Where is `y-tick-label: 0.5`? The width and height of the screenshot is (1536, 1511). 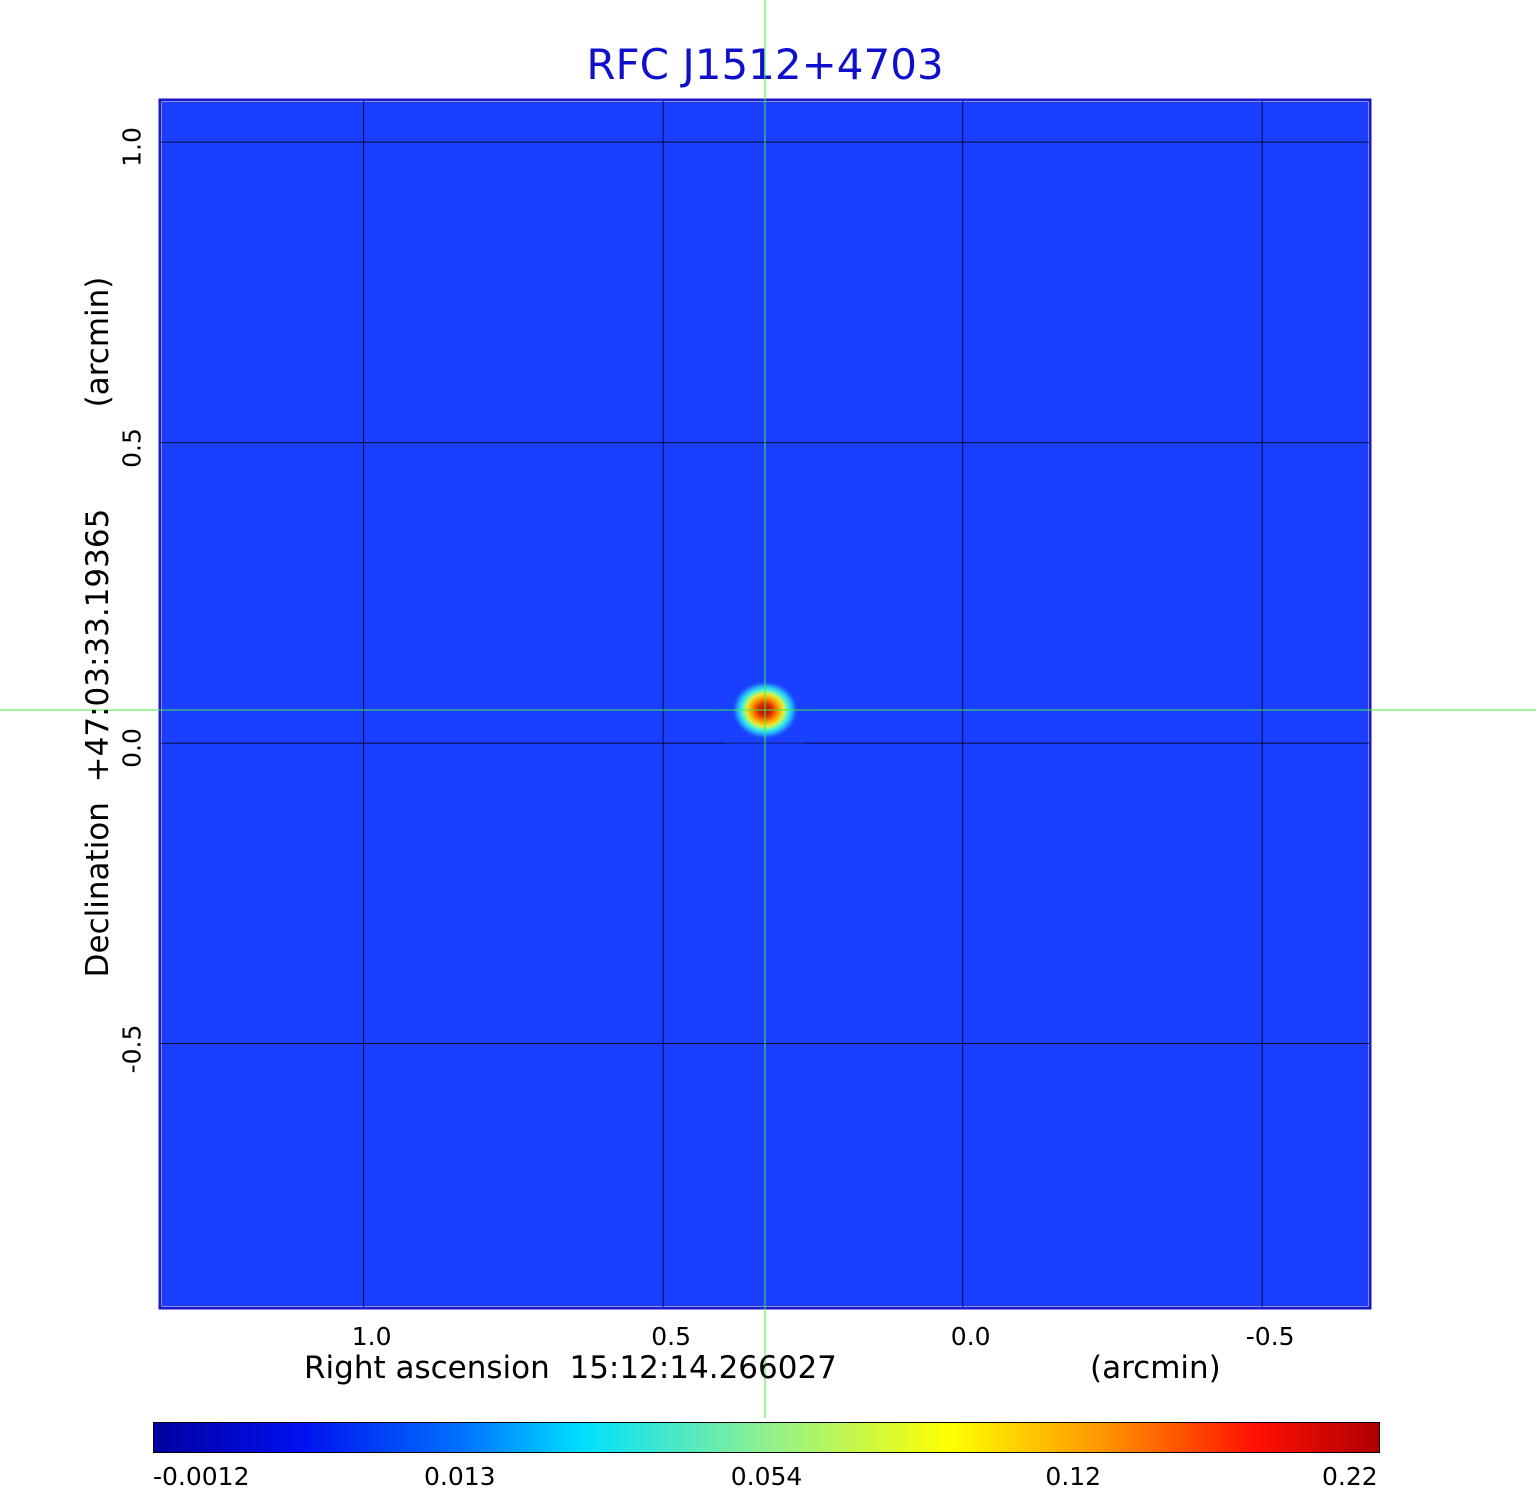 y-tick-label: 0.5 is located at coordinates (132, 447).